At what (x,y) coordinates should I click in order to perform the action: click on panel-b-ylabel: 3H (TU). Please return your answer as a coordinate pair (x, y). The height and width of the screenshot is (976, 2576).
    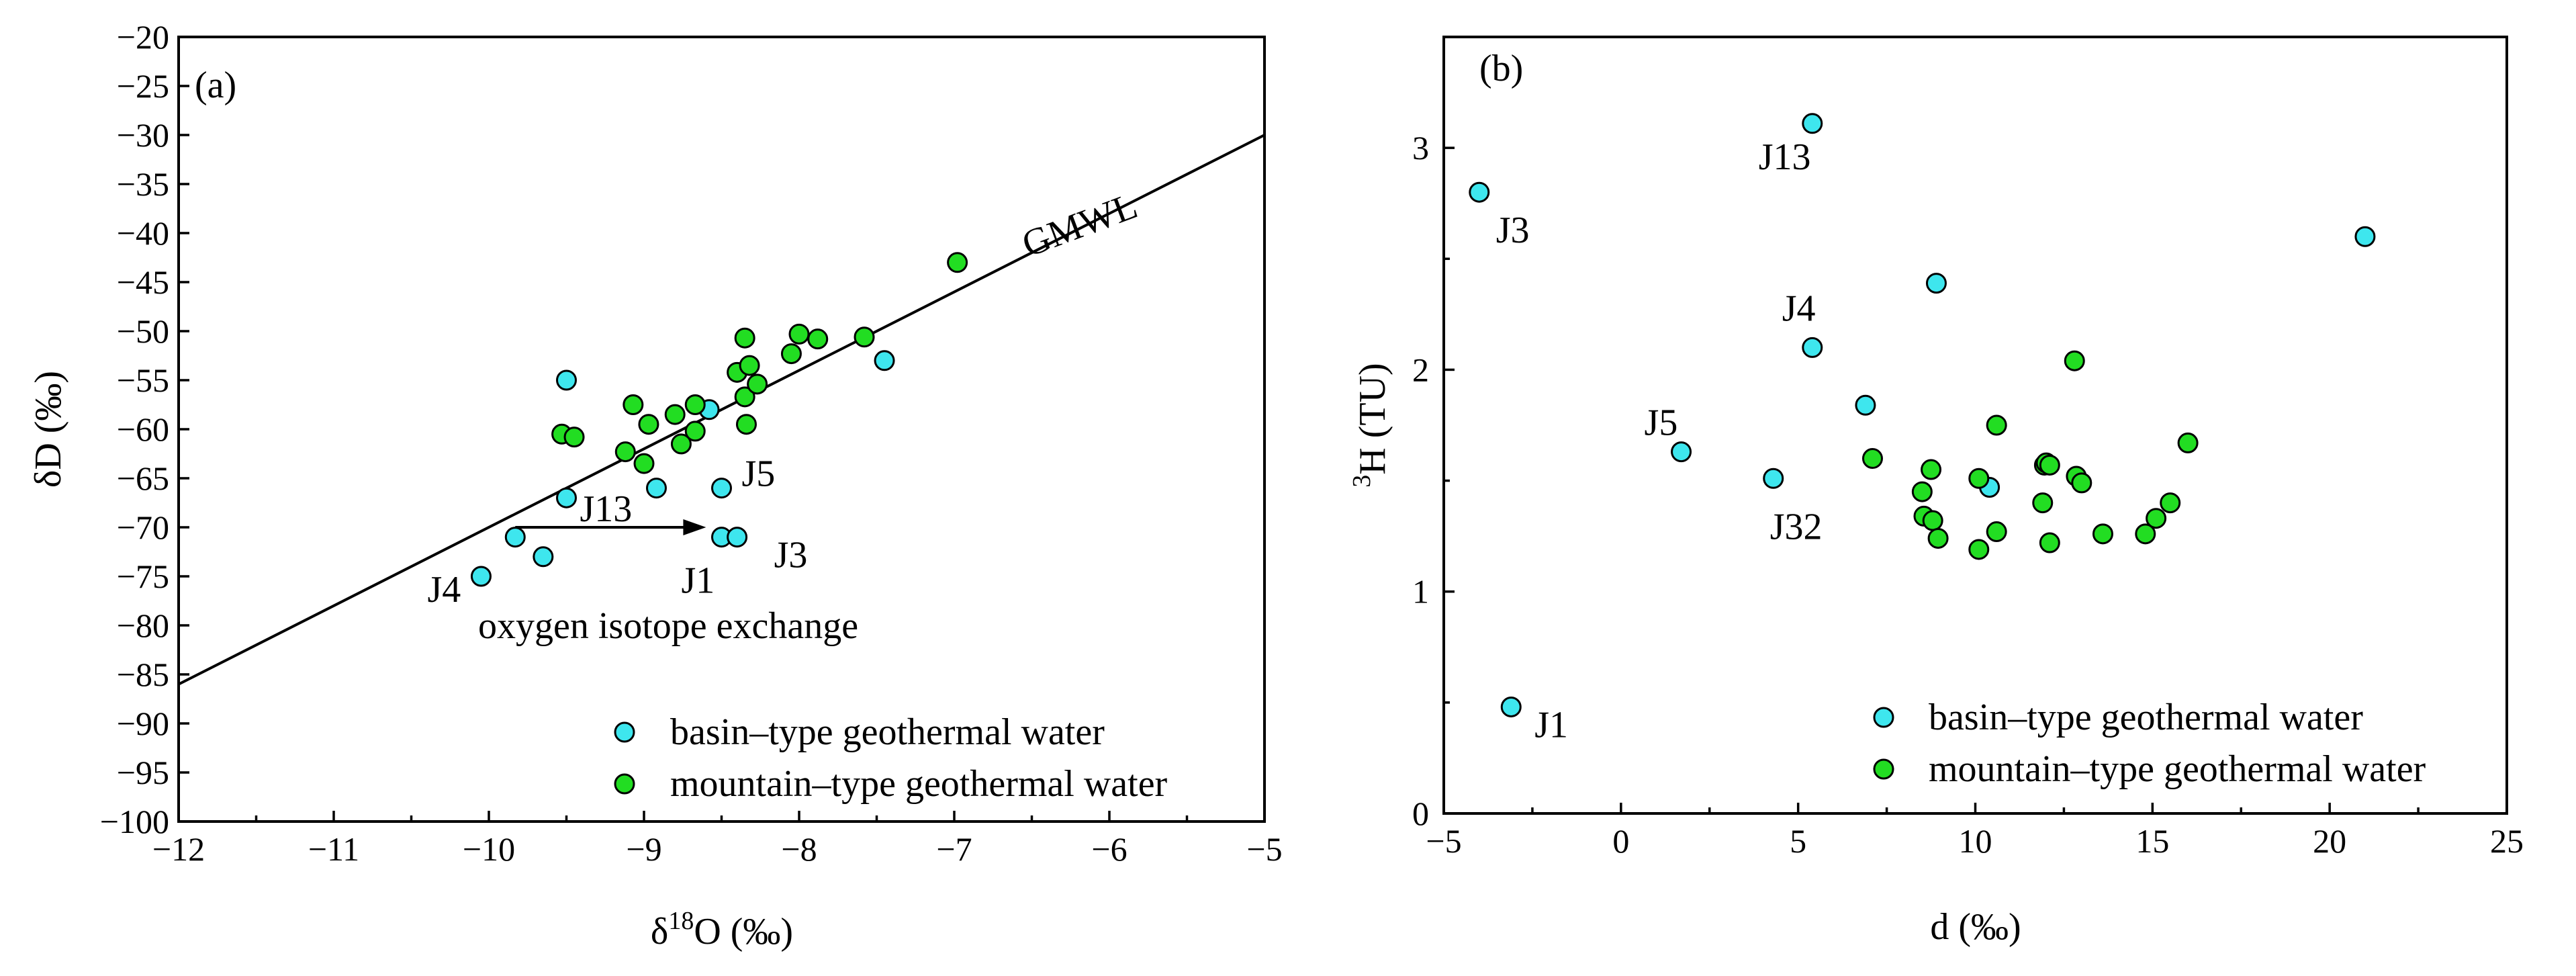
    Looking at the image, I should click on (1370, 425).